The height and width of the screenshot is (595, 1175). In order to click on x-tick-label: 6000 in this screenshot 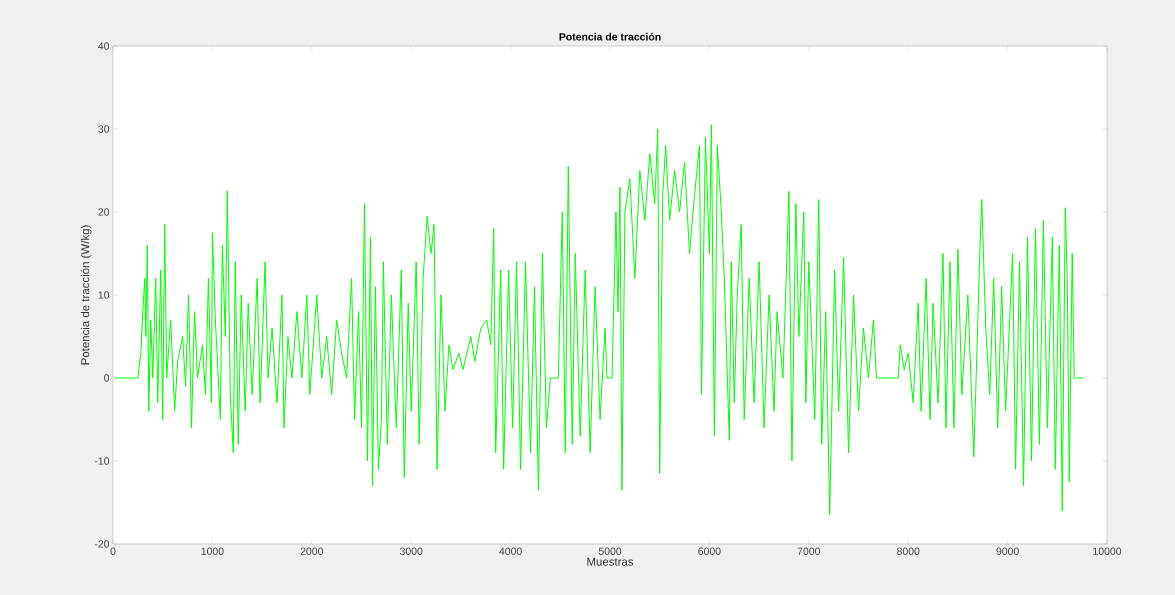, I will do `click(709, 551)`.